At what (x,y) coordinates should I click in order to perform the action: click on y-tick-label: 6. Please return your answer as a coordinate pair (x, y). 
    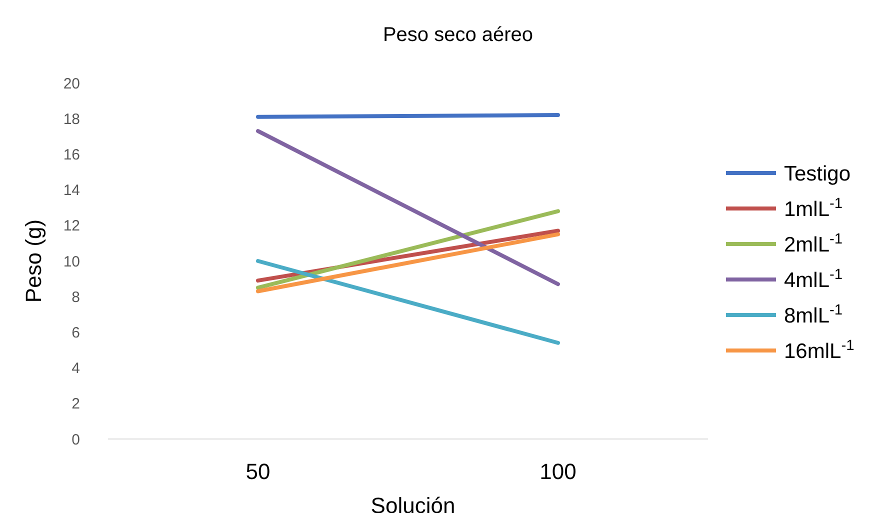
    Looking at the image, I should click on (76, 333).